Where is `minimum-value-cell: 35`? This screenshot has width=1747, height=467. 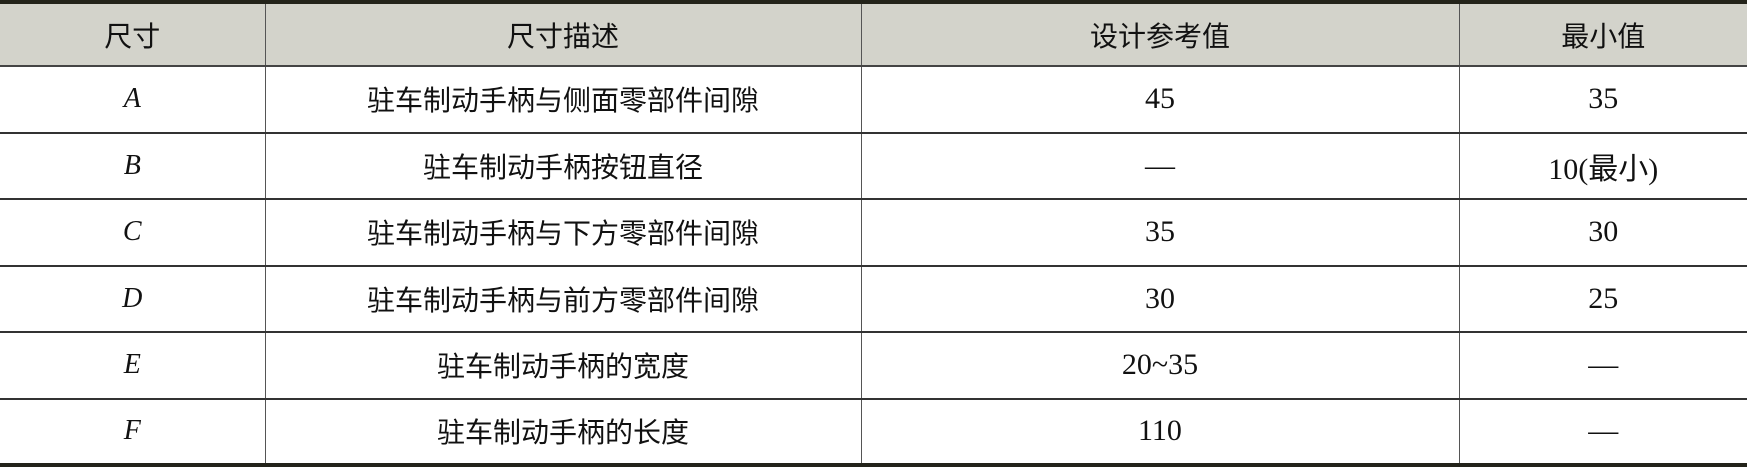 minimum-value-cell: 35 is located at coordinates (1602, 100).